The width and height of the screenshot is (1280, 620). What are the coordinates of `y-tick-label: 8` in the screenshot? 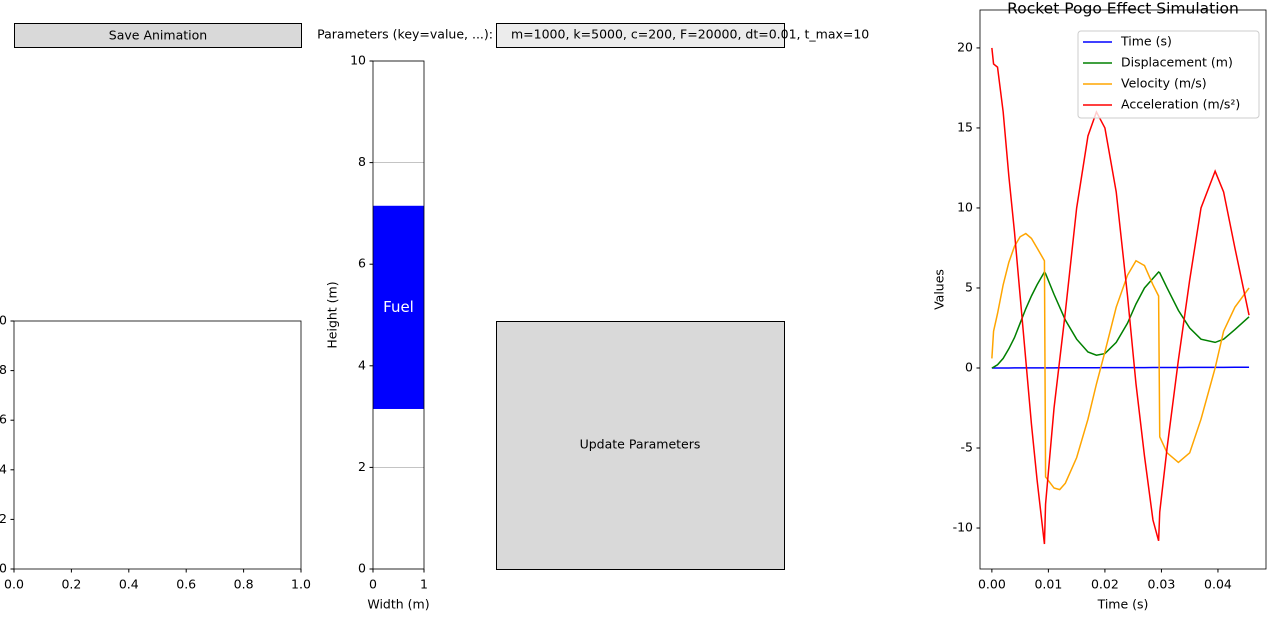 It's located at (362, 161).